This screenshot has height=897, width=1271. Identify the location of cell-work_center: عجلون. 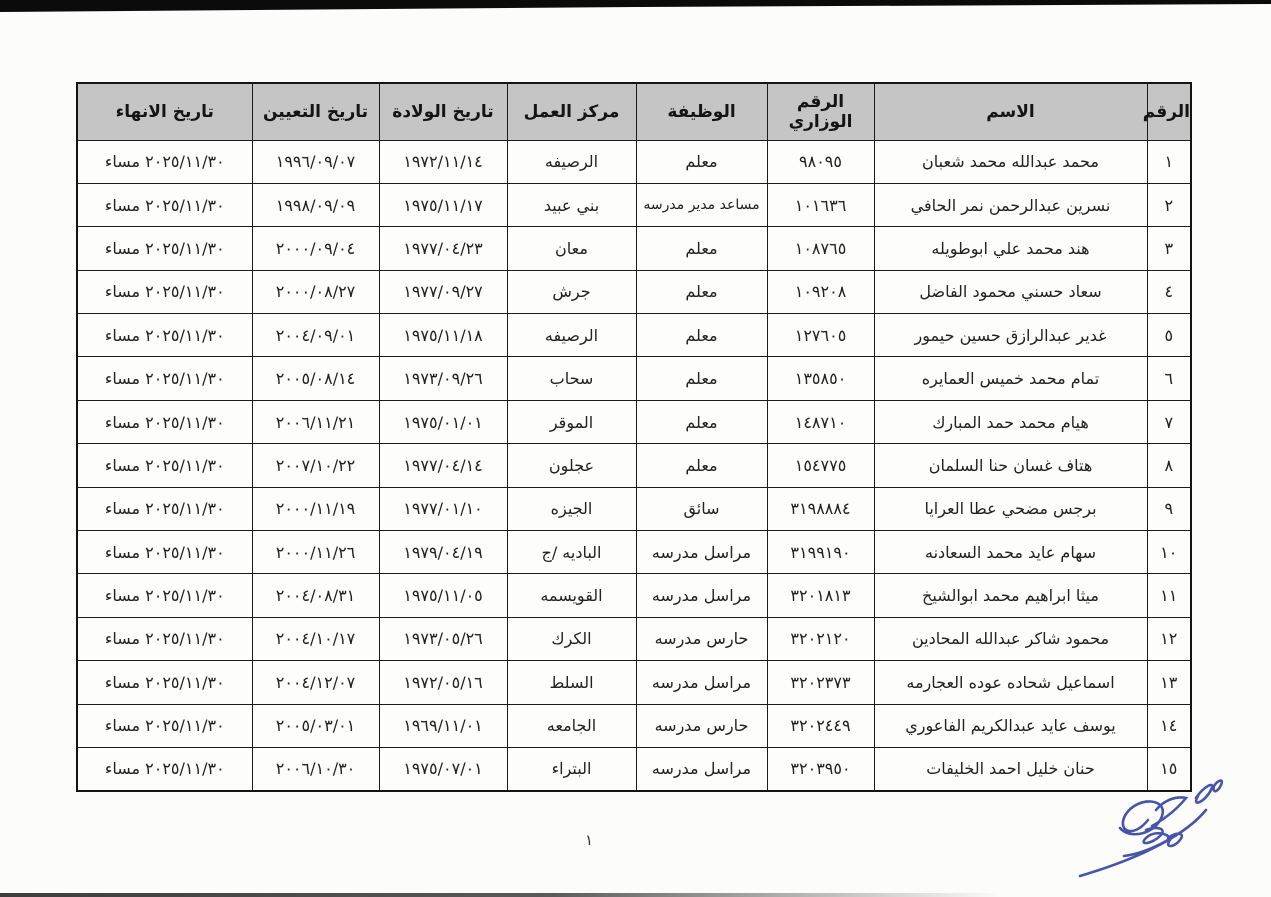
(571, 465).